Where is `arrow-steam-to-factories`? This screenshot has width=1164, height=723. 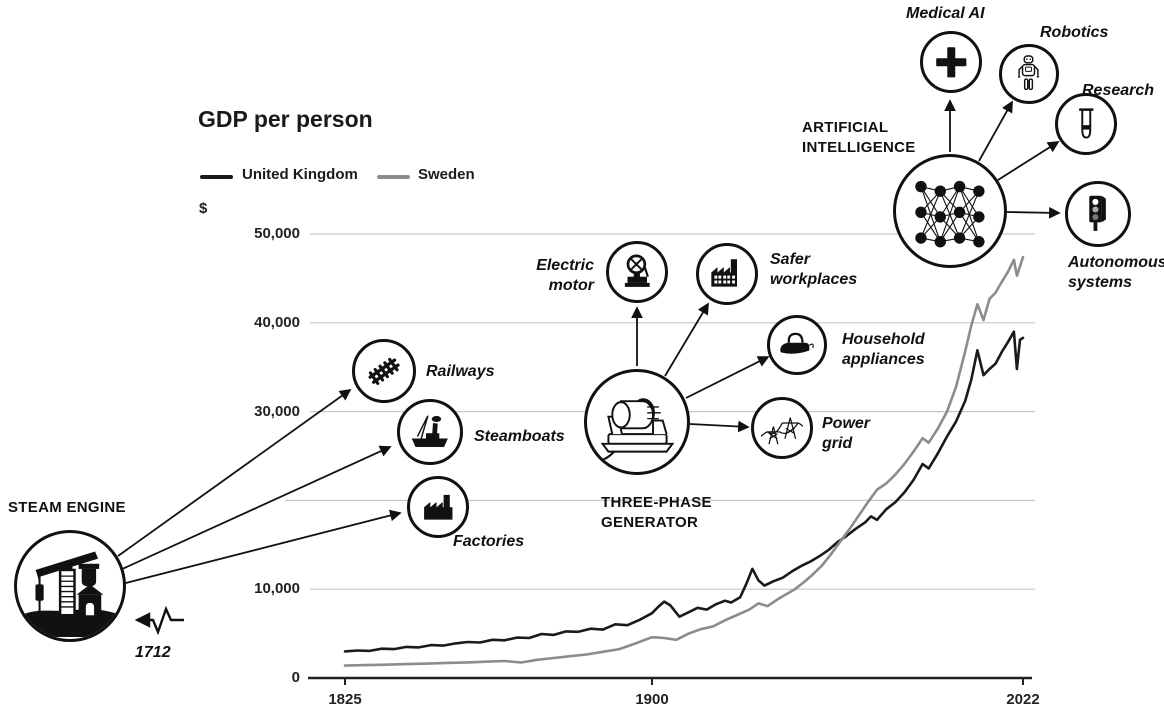
arrow-steam-to-factories is located at coordinates (261, 547).